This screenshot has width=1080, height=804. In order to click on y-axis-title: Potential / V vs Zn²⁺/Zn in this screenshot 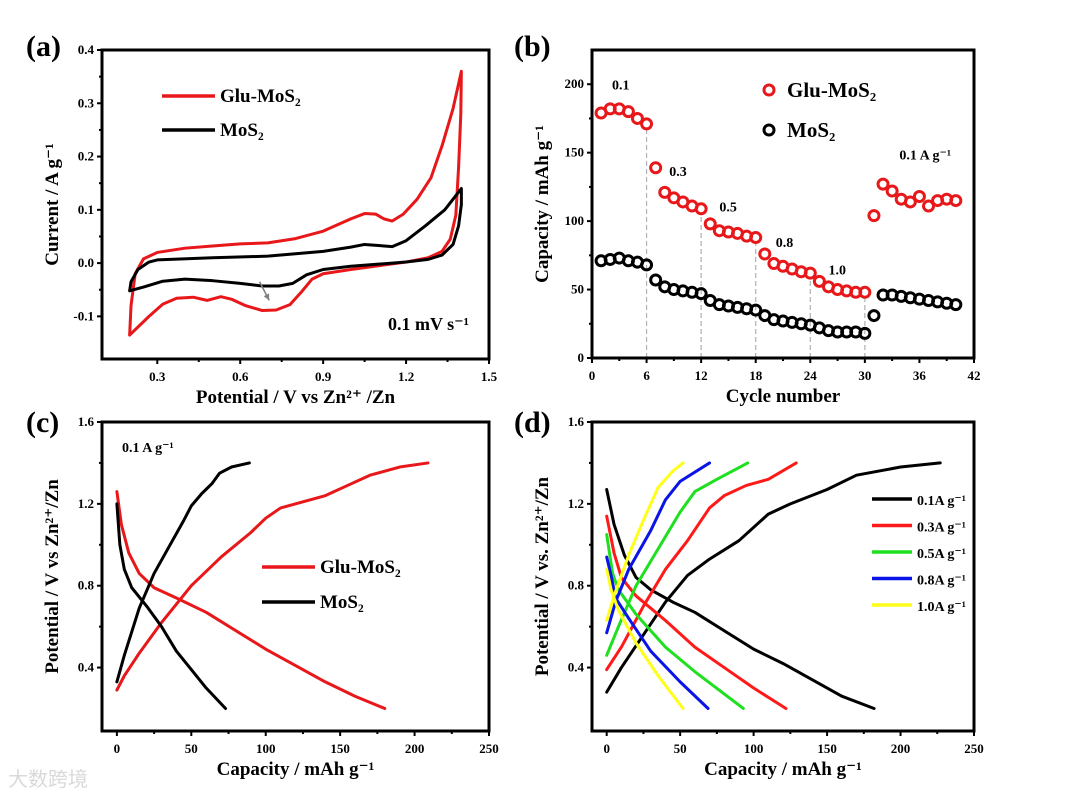, I will do `click(52, 576)`.